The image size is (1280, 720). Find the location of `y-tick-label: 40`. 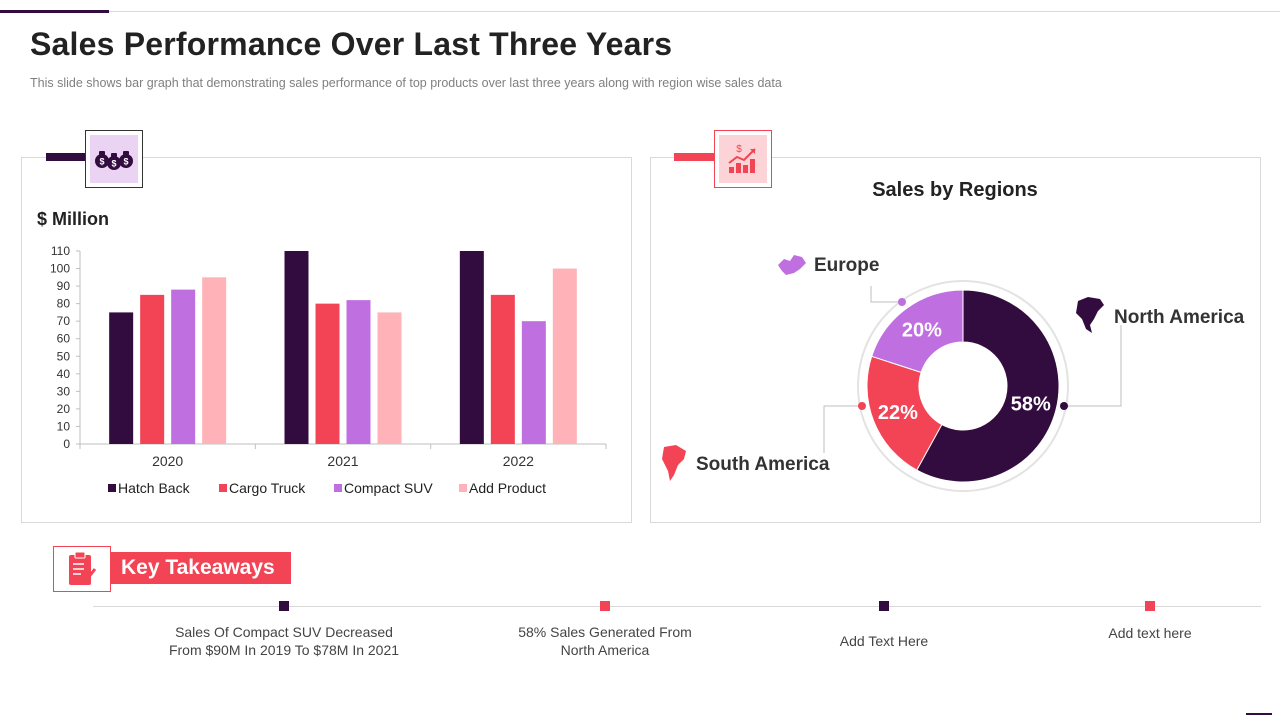

y-tick-label: 40 is located at coordinates (64, 374).